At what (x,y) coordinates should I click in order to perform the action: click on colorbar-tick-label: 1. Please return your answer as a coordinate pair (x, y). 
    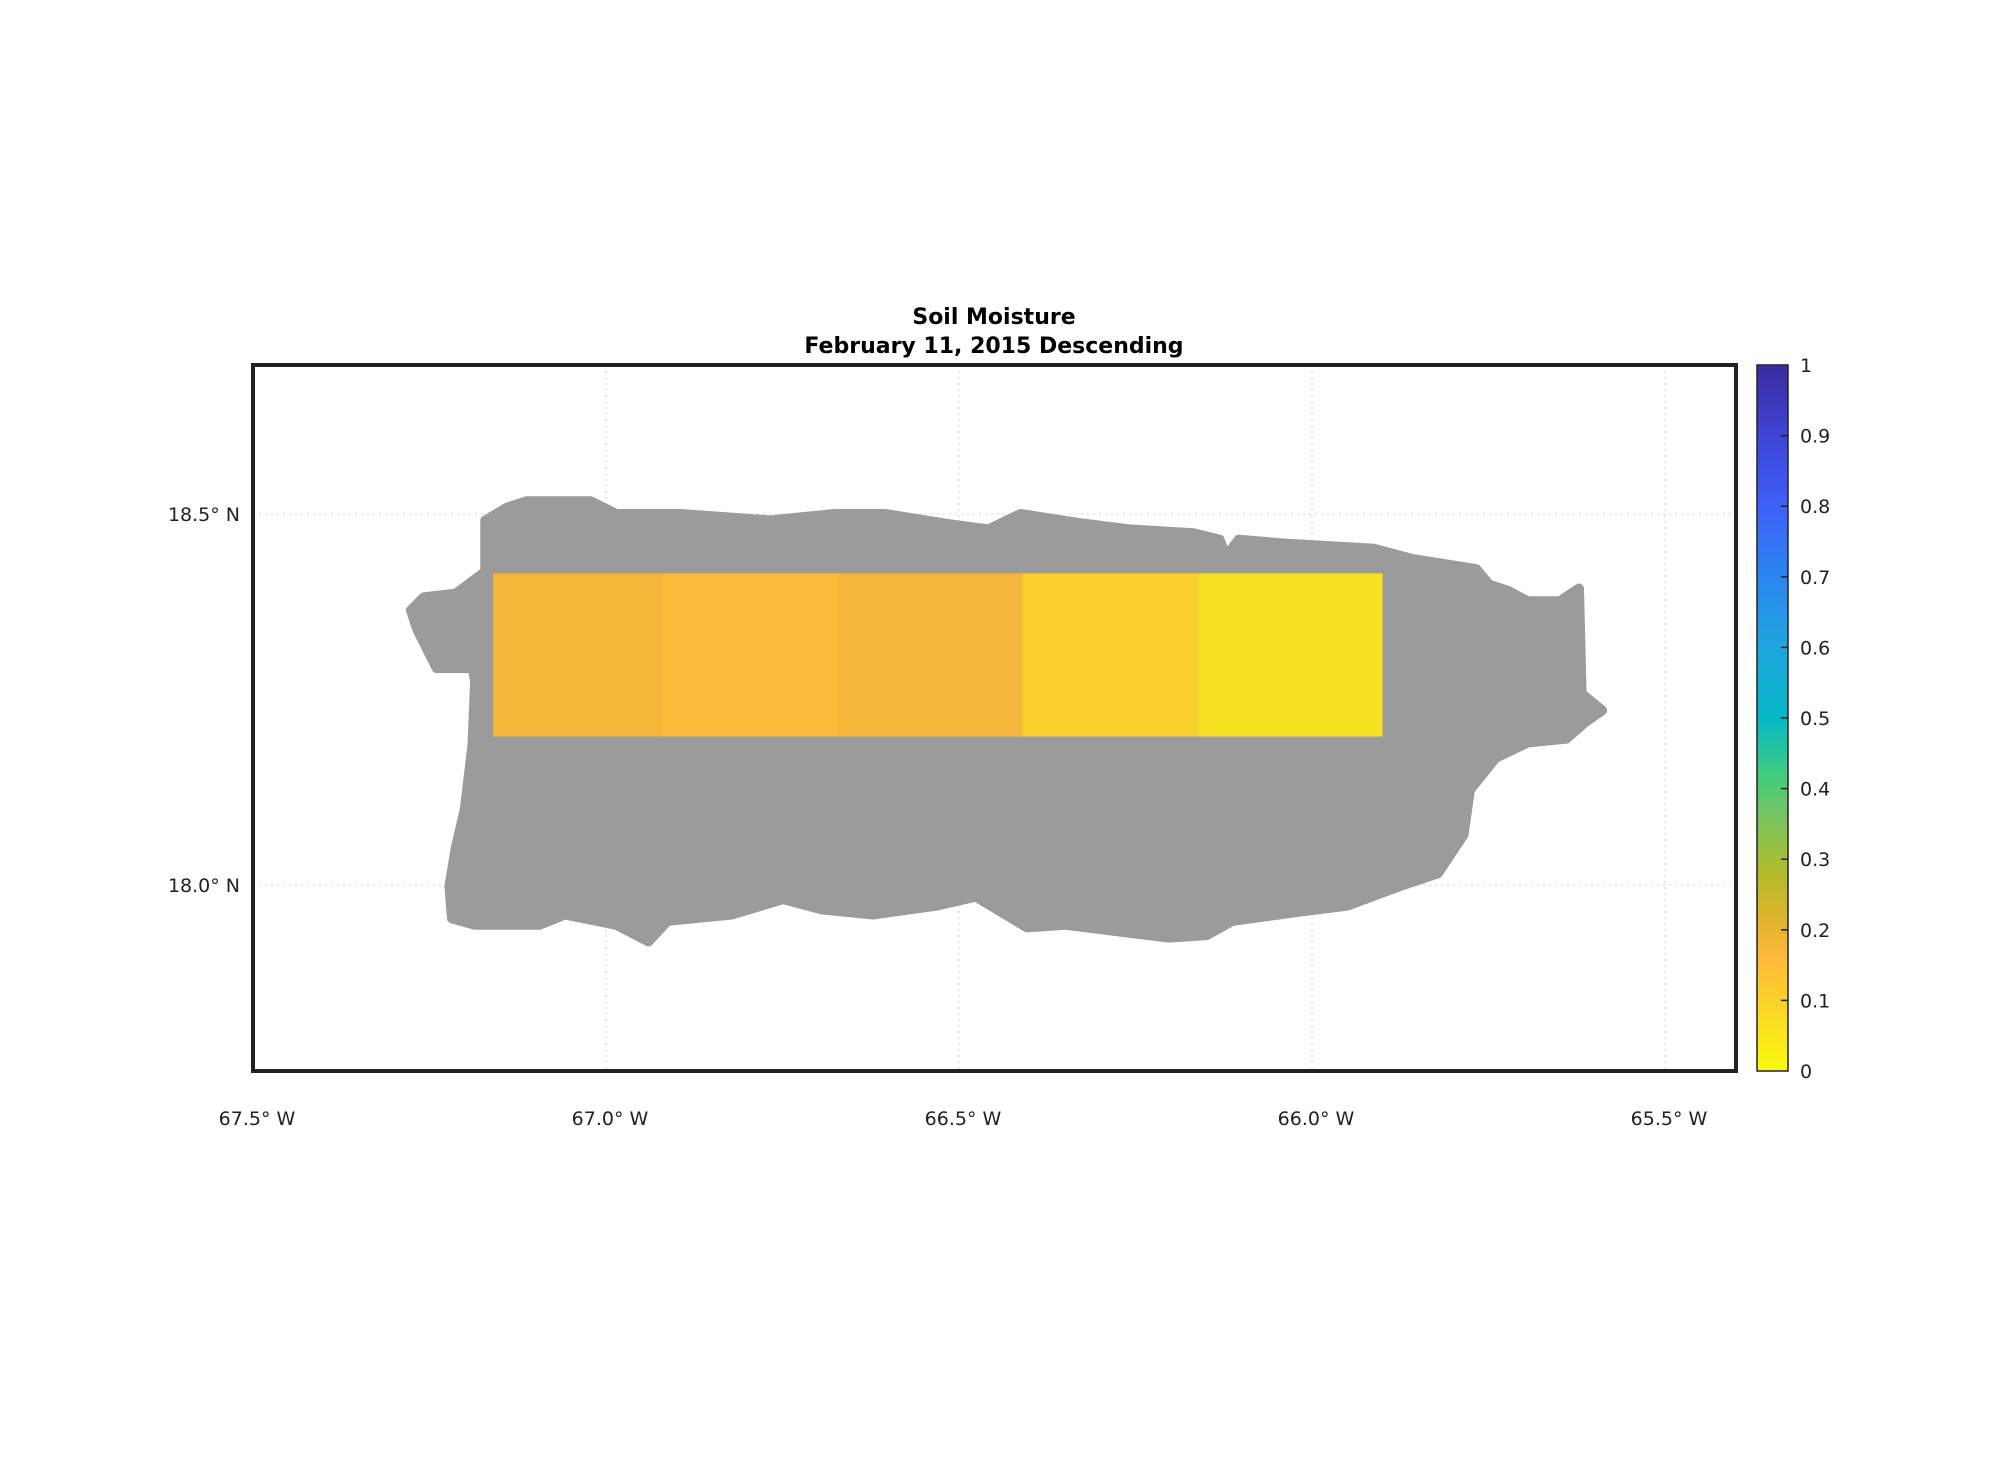
    Looking at the image, I should click on (1806, 366).